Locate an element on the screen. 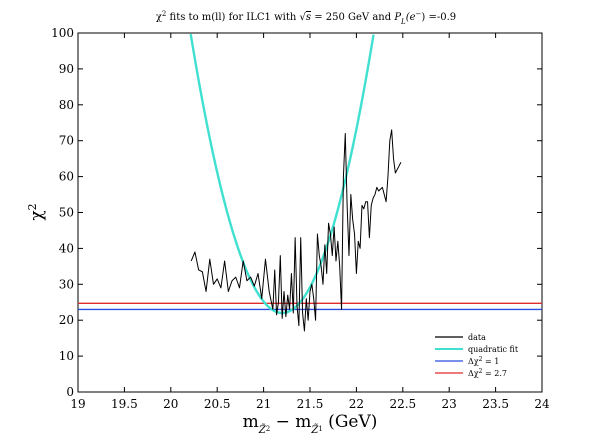 The image size is (599, 445). legend-entry-quadratic-fit: quadratic fit is located at coordinates (477, 349).